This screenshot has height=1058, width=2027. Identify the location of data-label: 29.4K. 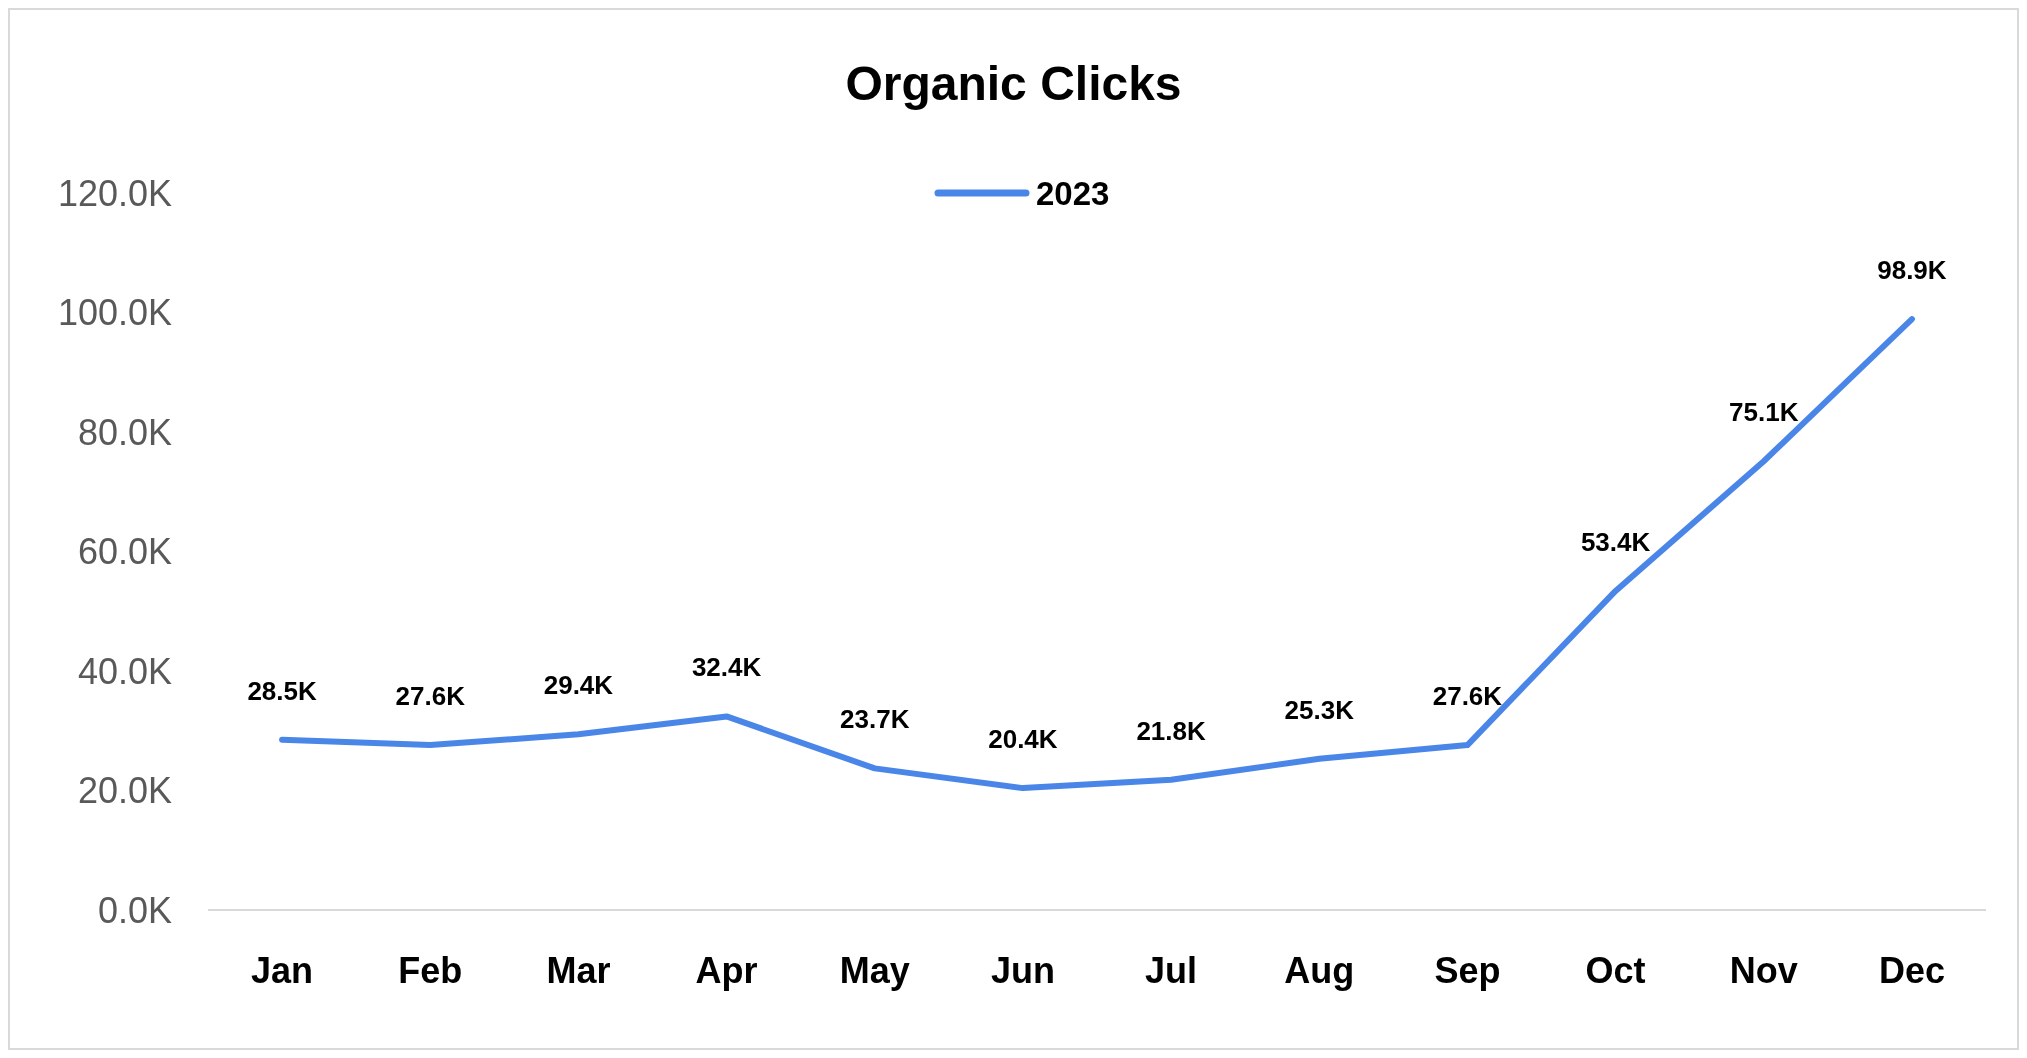
(578, 685).